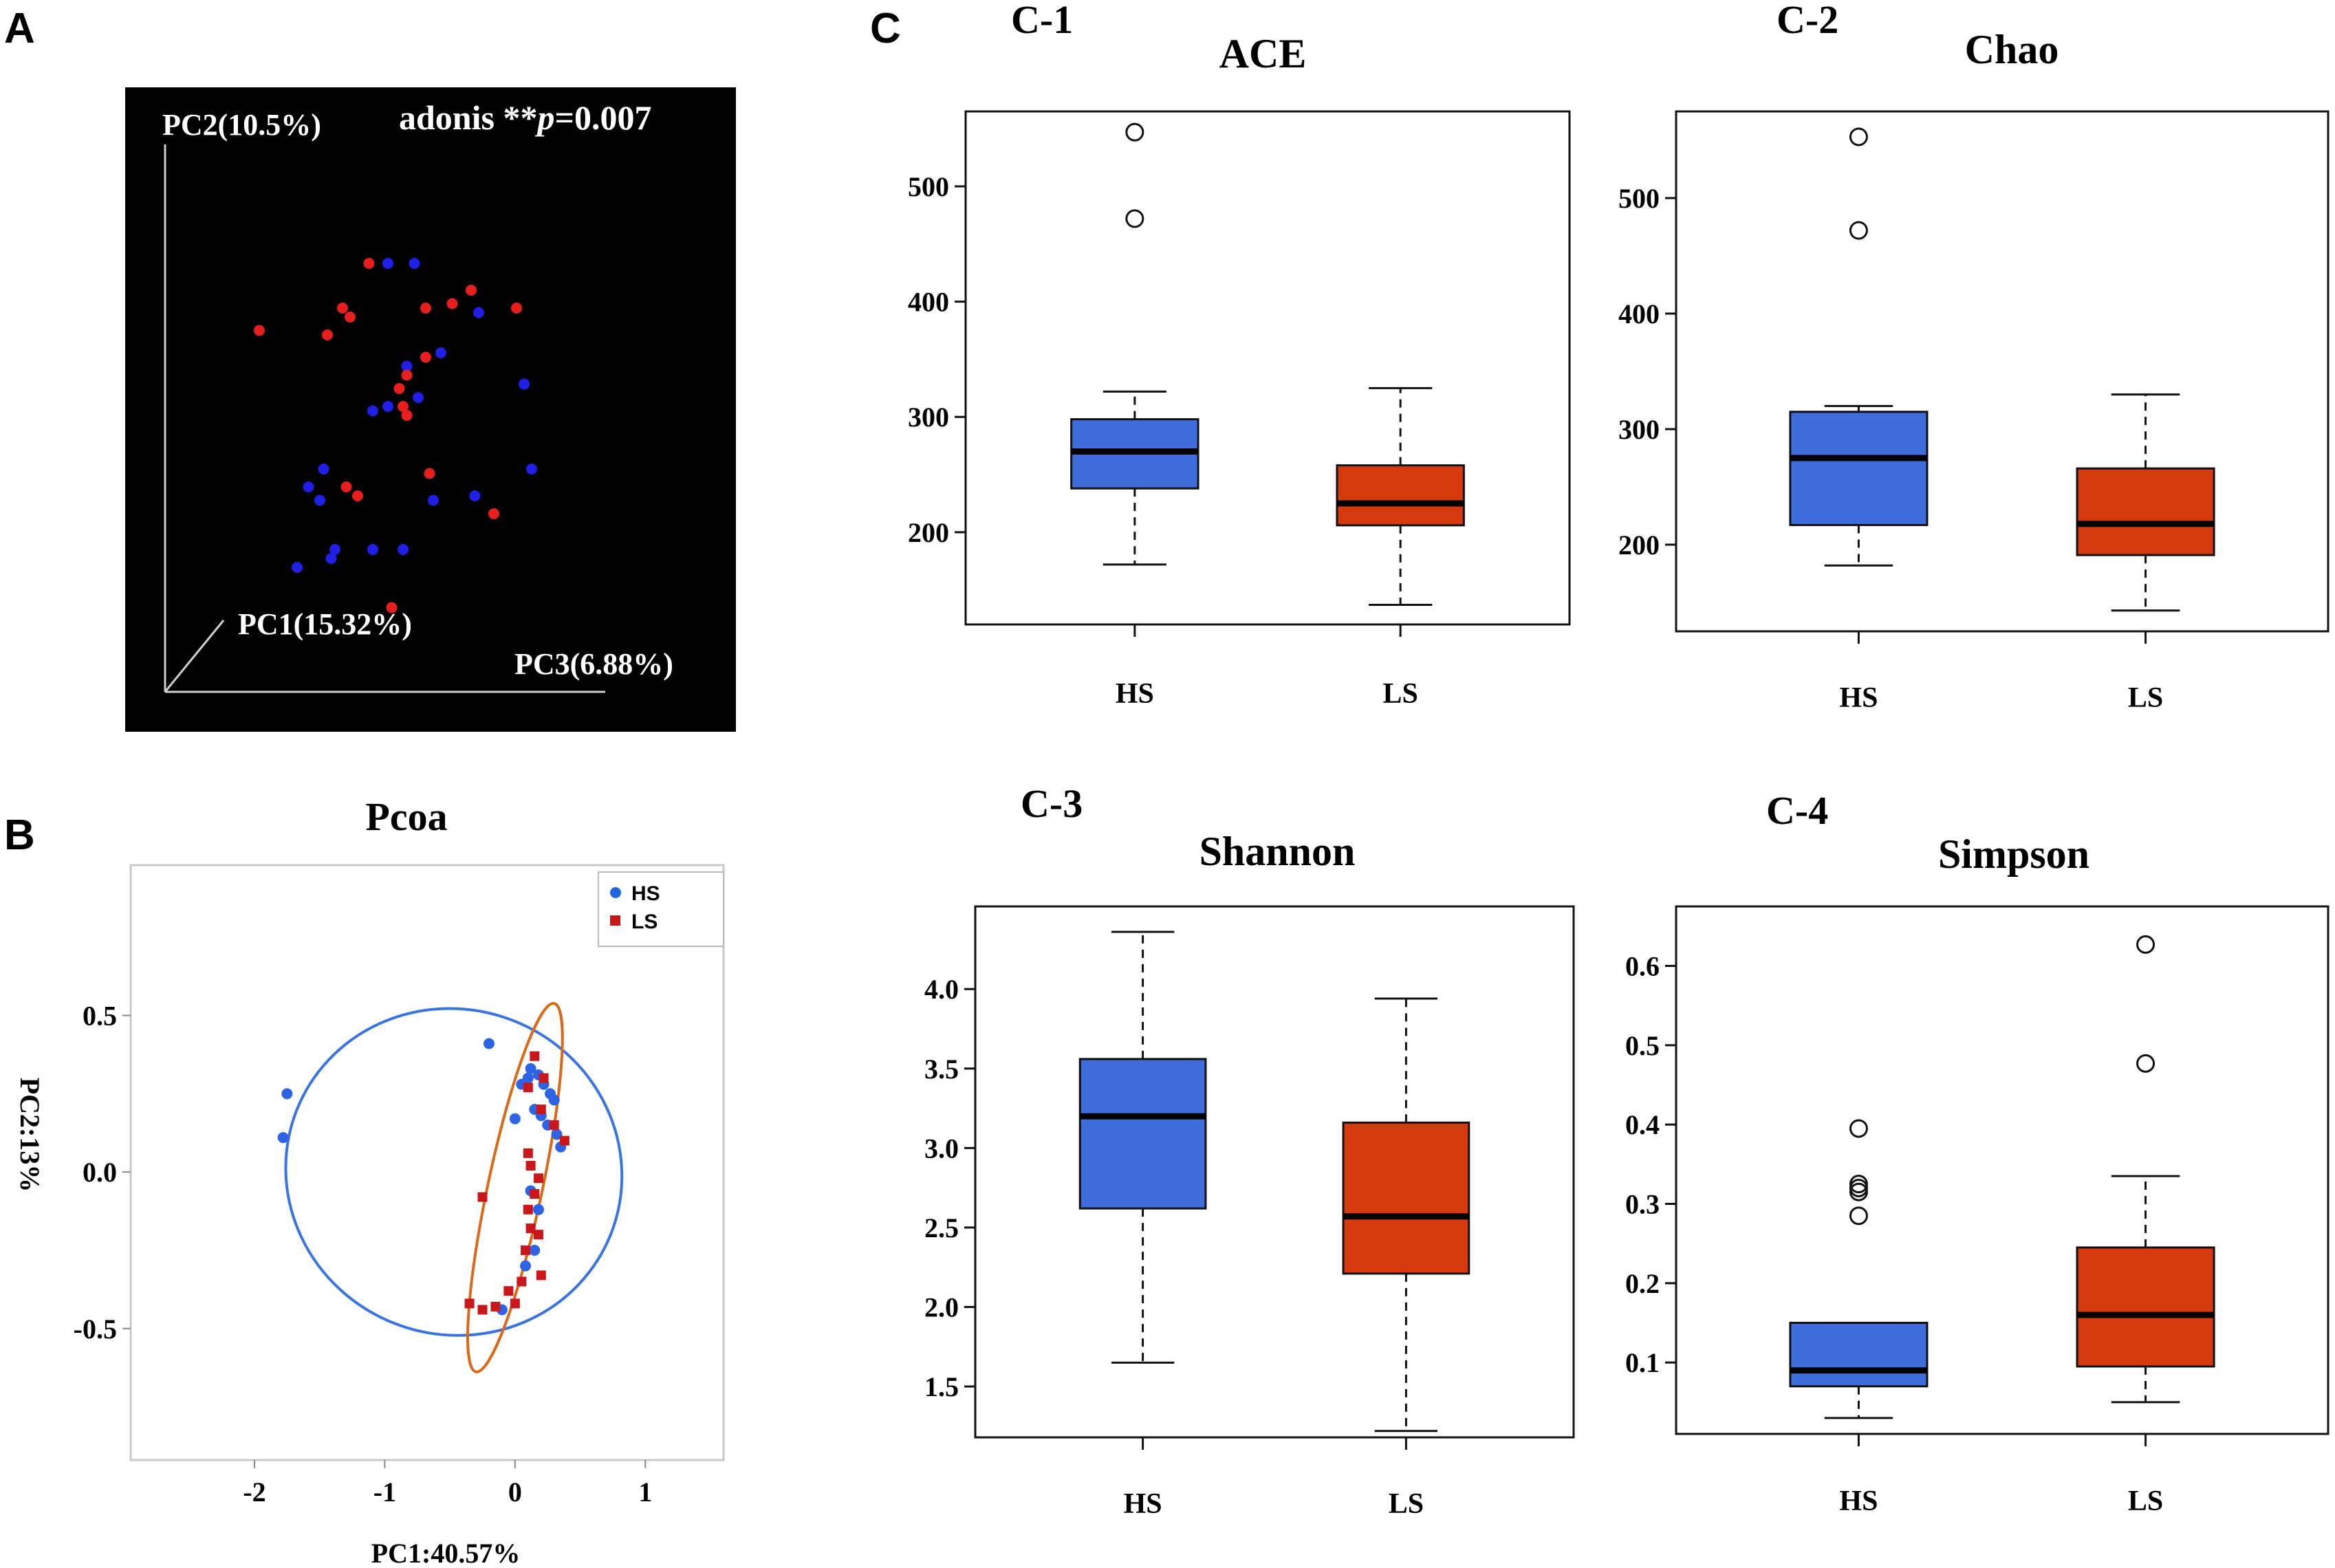 The height and width of the screenshot is (1568, 2335). I want to click on panel-c1-ace: C-1 ACE 200 300 400 500 HS LS, so click(1239, 355).